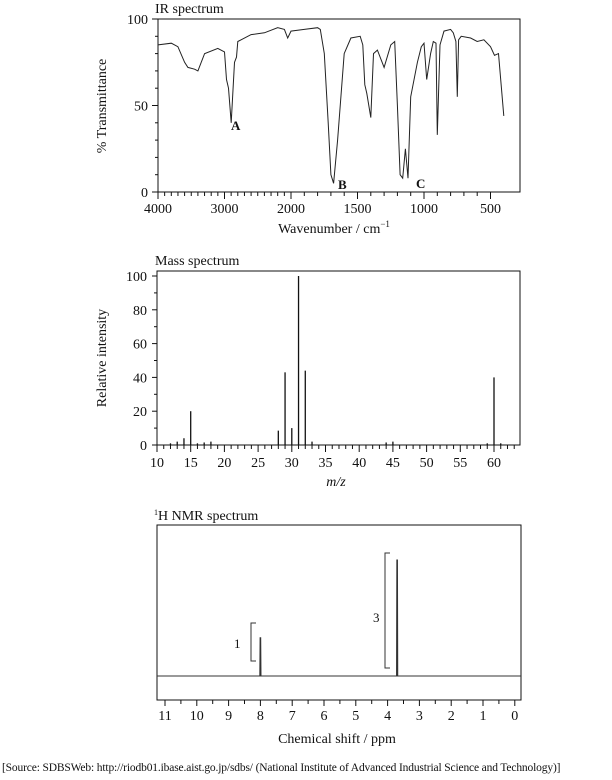  I want to click on nmr-x-tick-label: 0, so click(514, 716).